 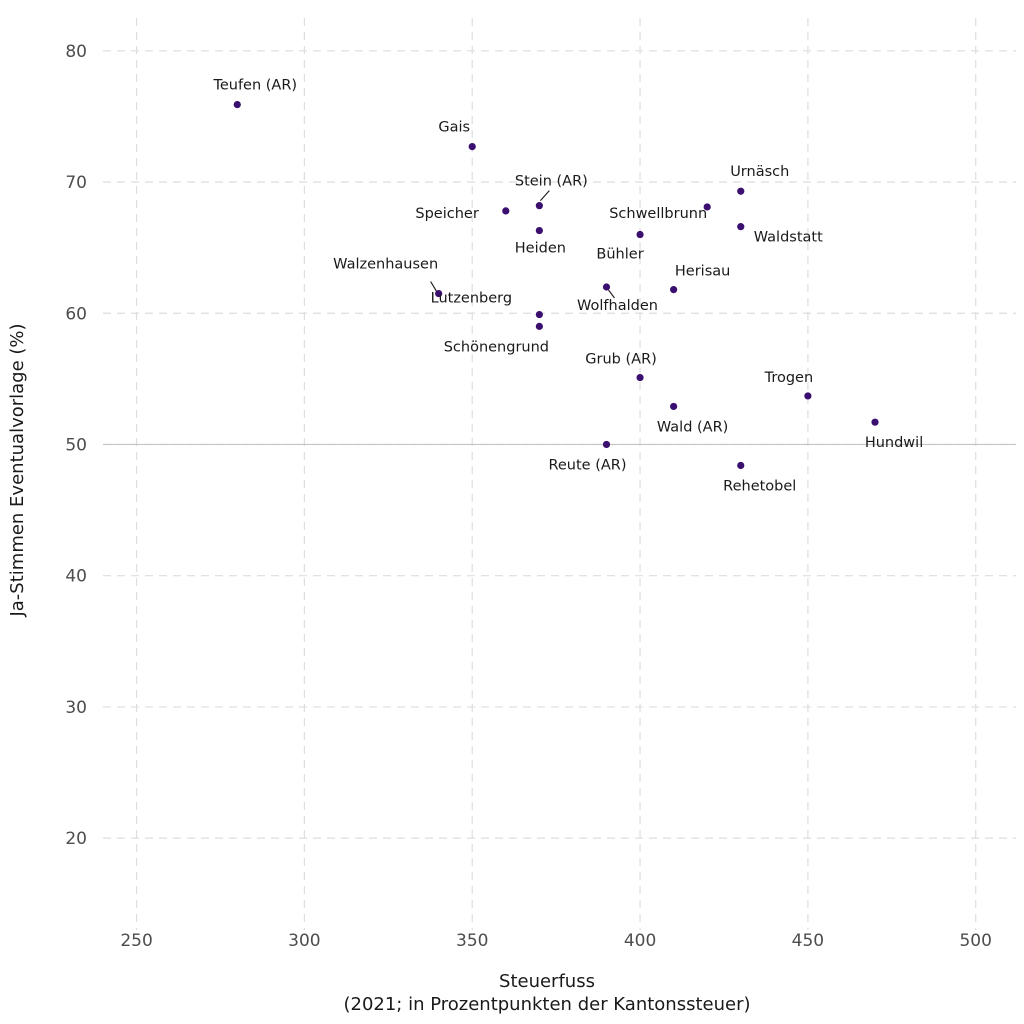 I want to click on leader-line-walzenhausen, so click(x=434, y=286).